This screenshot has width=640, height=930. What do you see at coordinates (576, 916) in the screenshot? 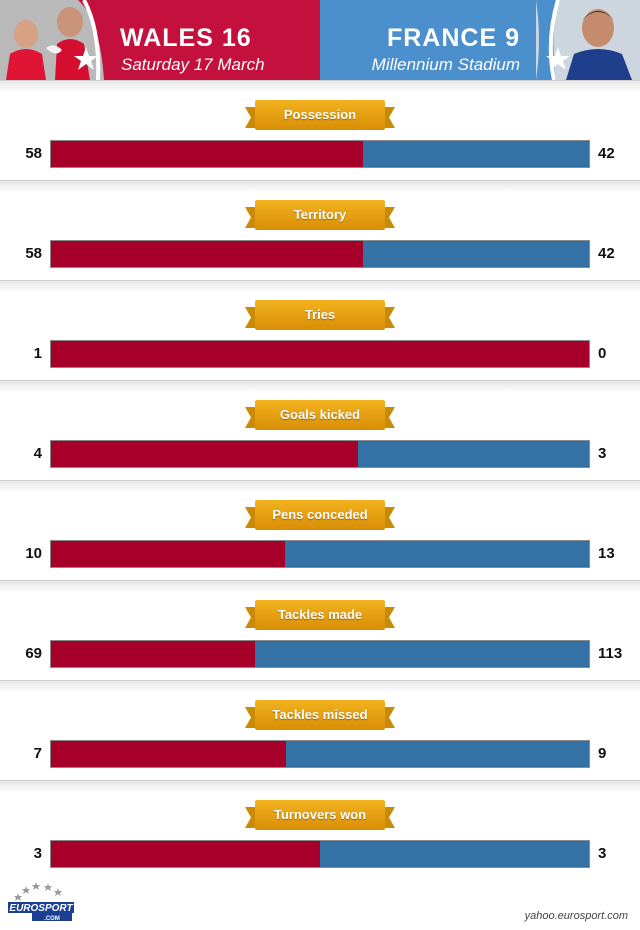
I see `source-credit: yahoo.eurosport.com` at bounding box center [576, 916].